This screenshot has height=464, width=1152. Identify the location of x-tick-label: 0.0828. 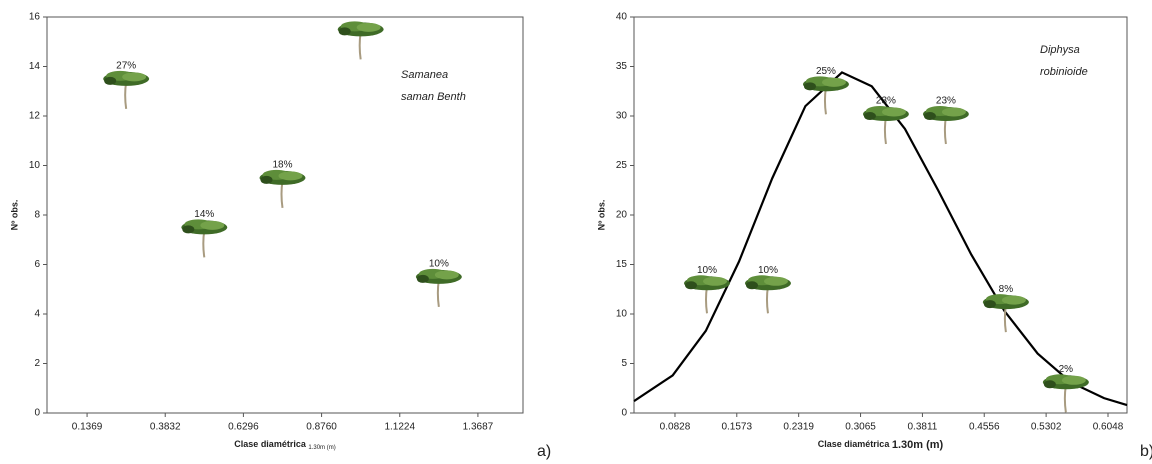
(675, 427).